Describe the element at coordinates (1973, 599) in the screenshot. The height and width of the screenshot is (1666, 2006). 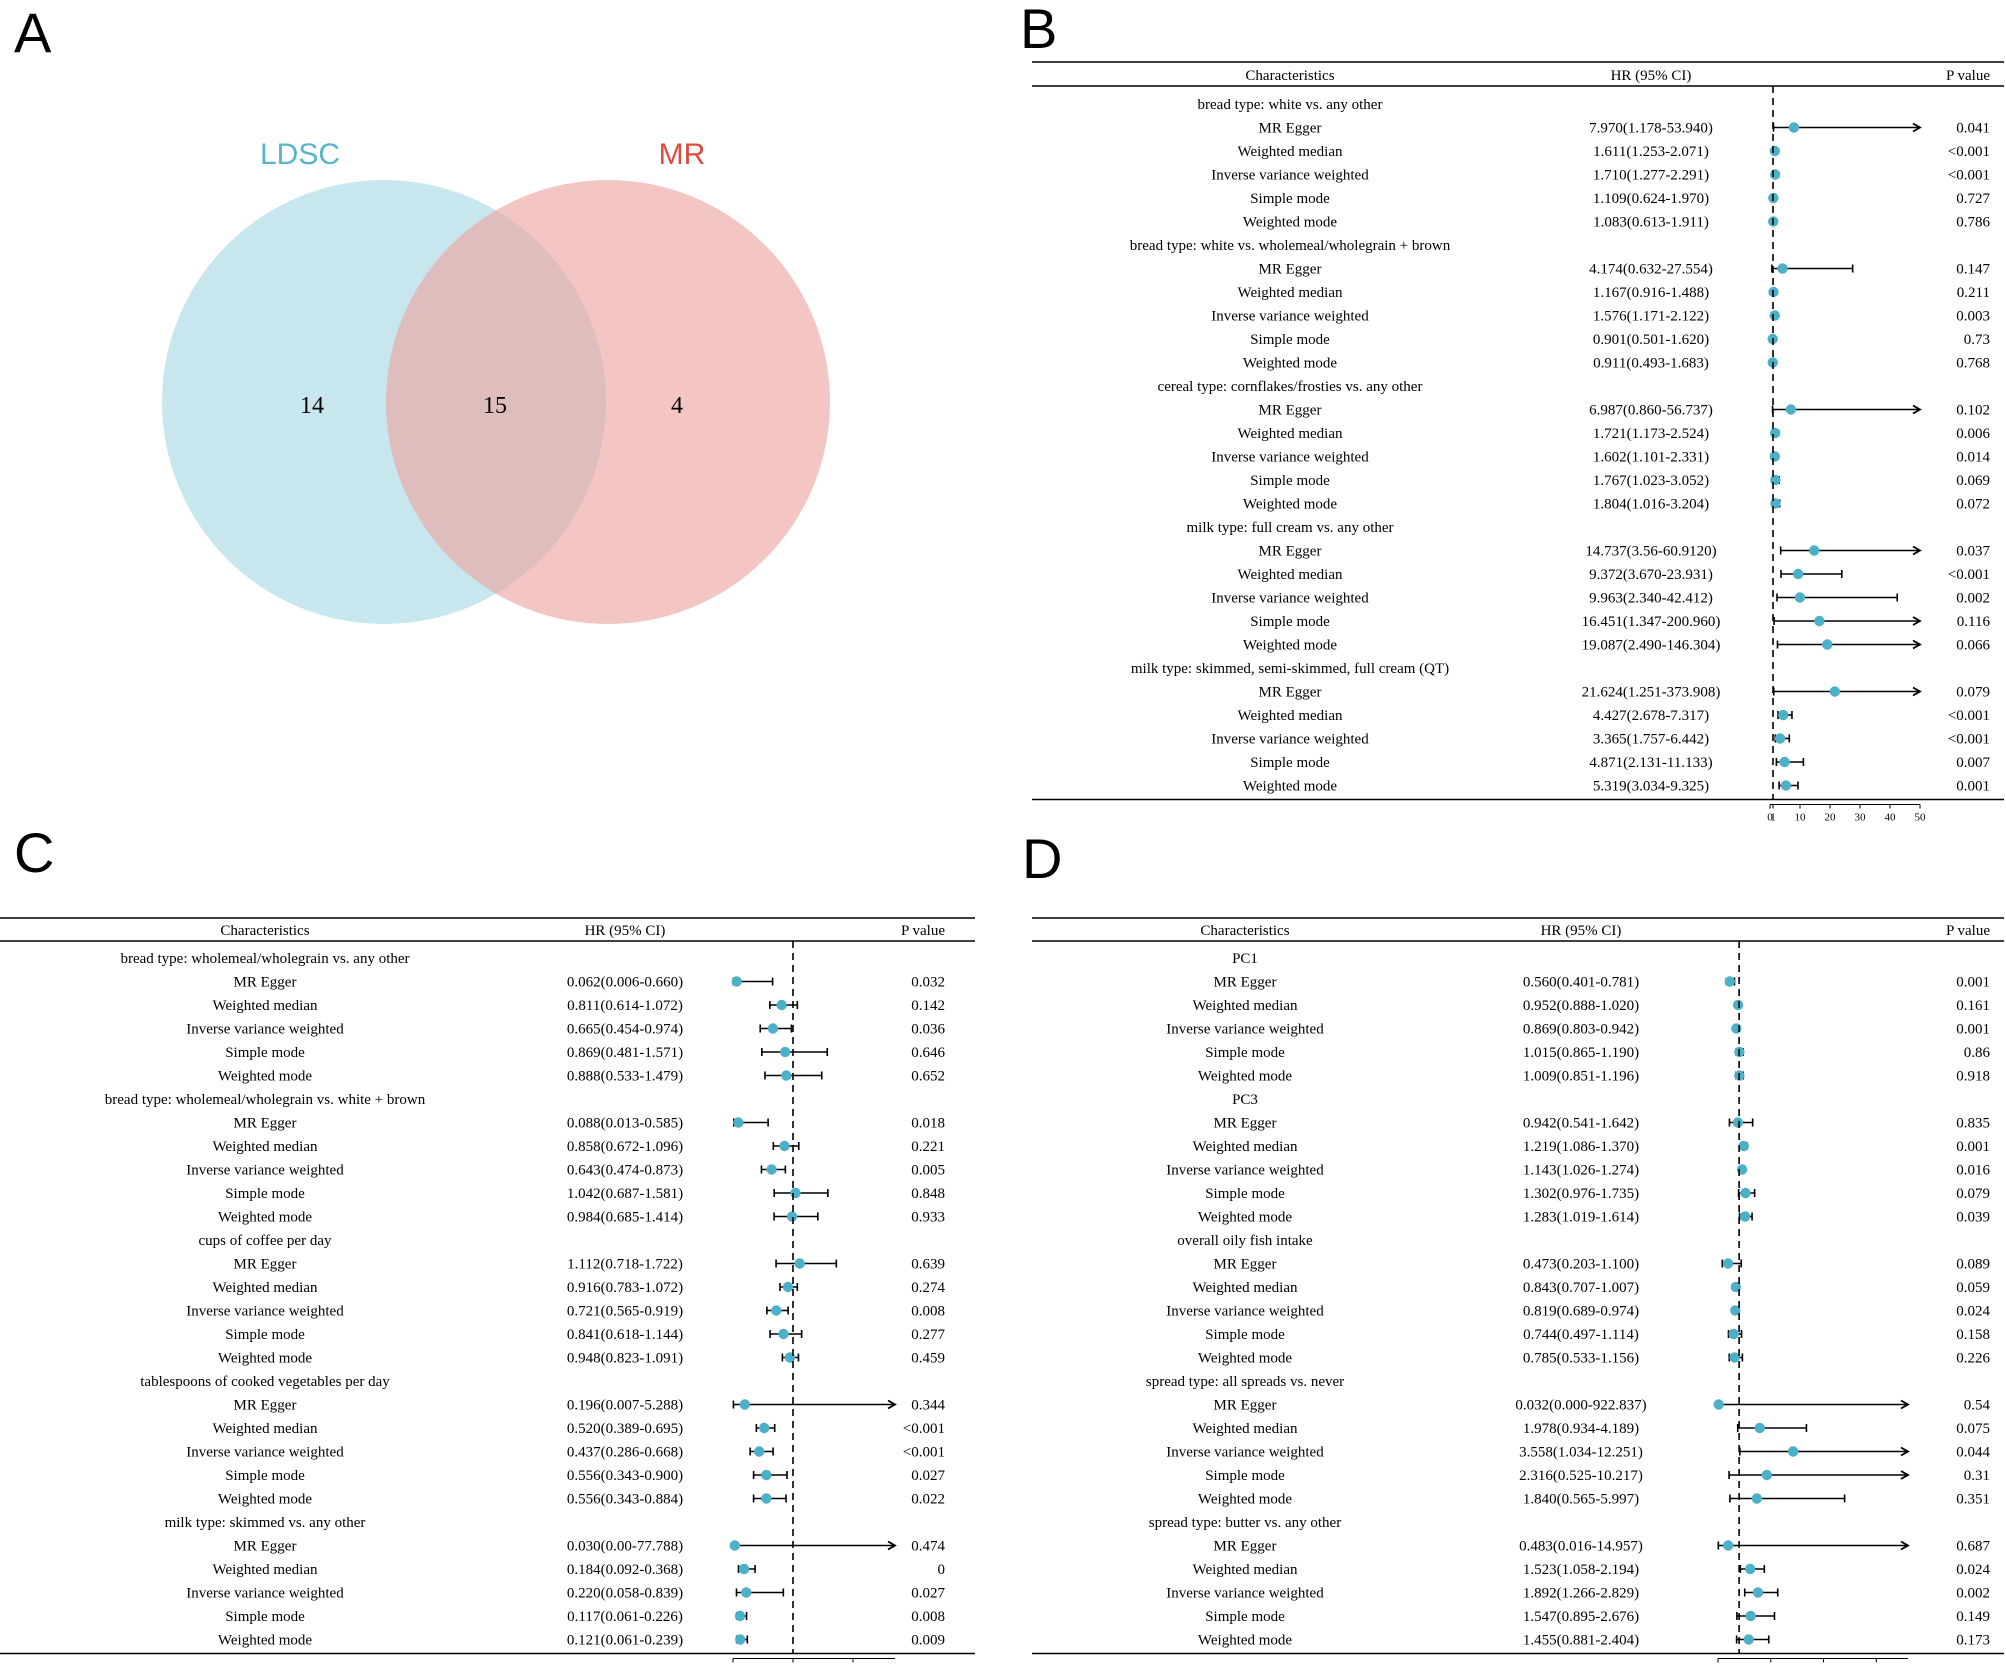
I see `row-p-value: 0.002` at that location.